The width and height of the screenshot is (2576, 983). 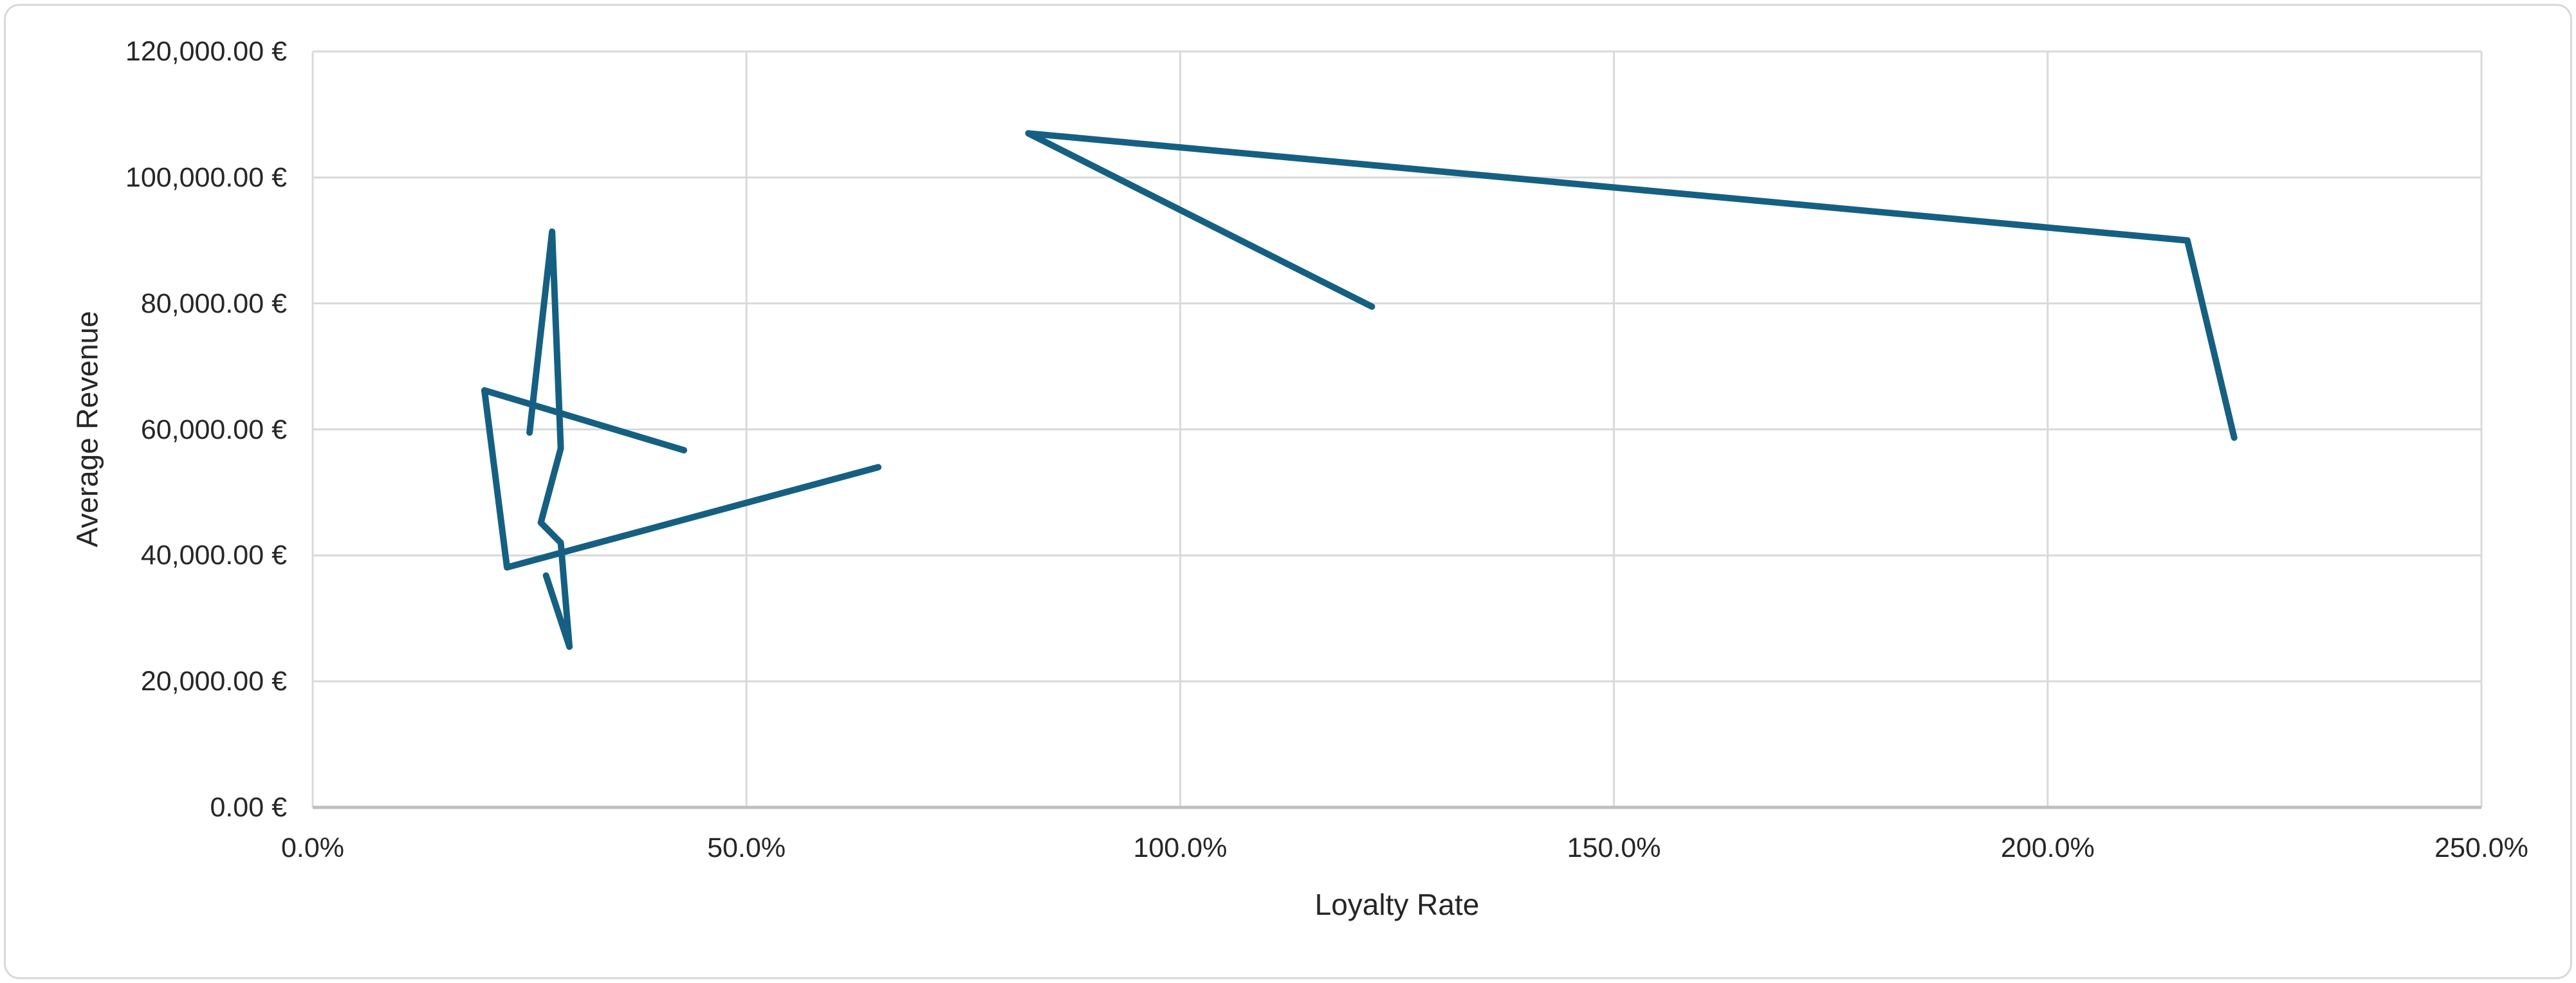 I want to click on y-tick-label: 100,000.00 €, so click(x=206, y=177).